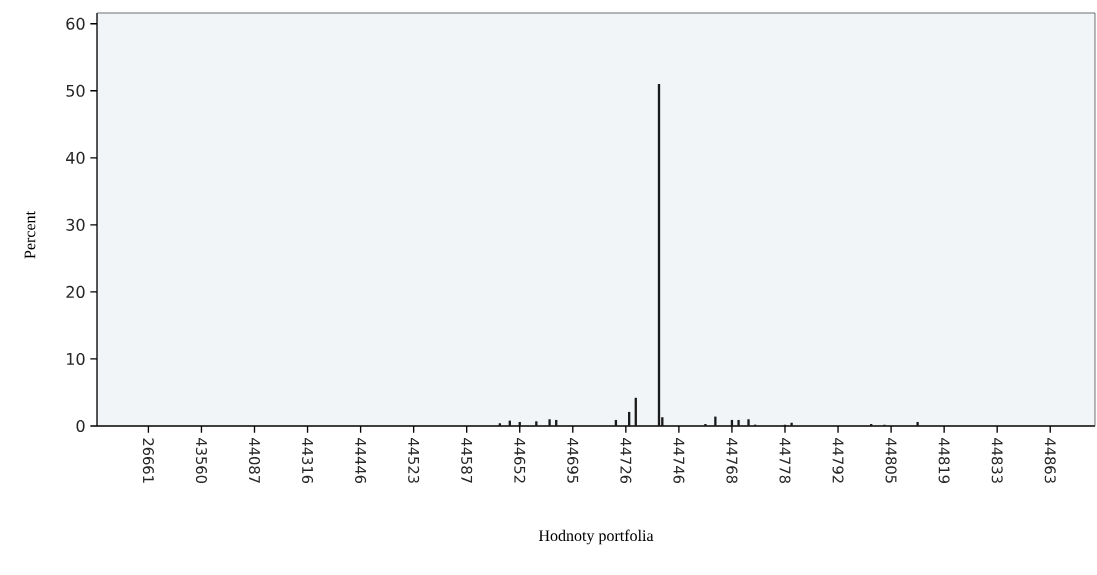  Describe the element at coordinates (626, 461) in the screenshot. I see `x-tick-label: 44726` at that location.